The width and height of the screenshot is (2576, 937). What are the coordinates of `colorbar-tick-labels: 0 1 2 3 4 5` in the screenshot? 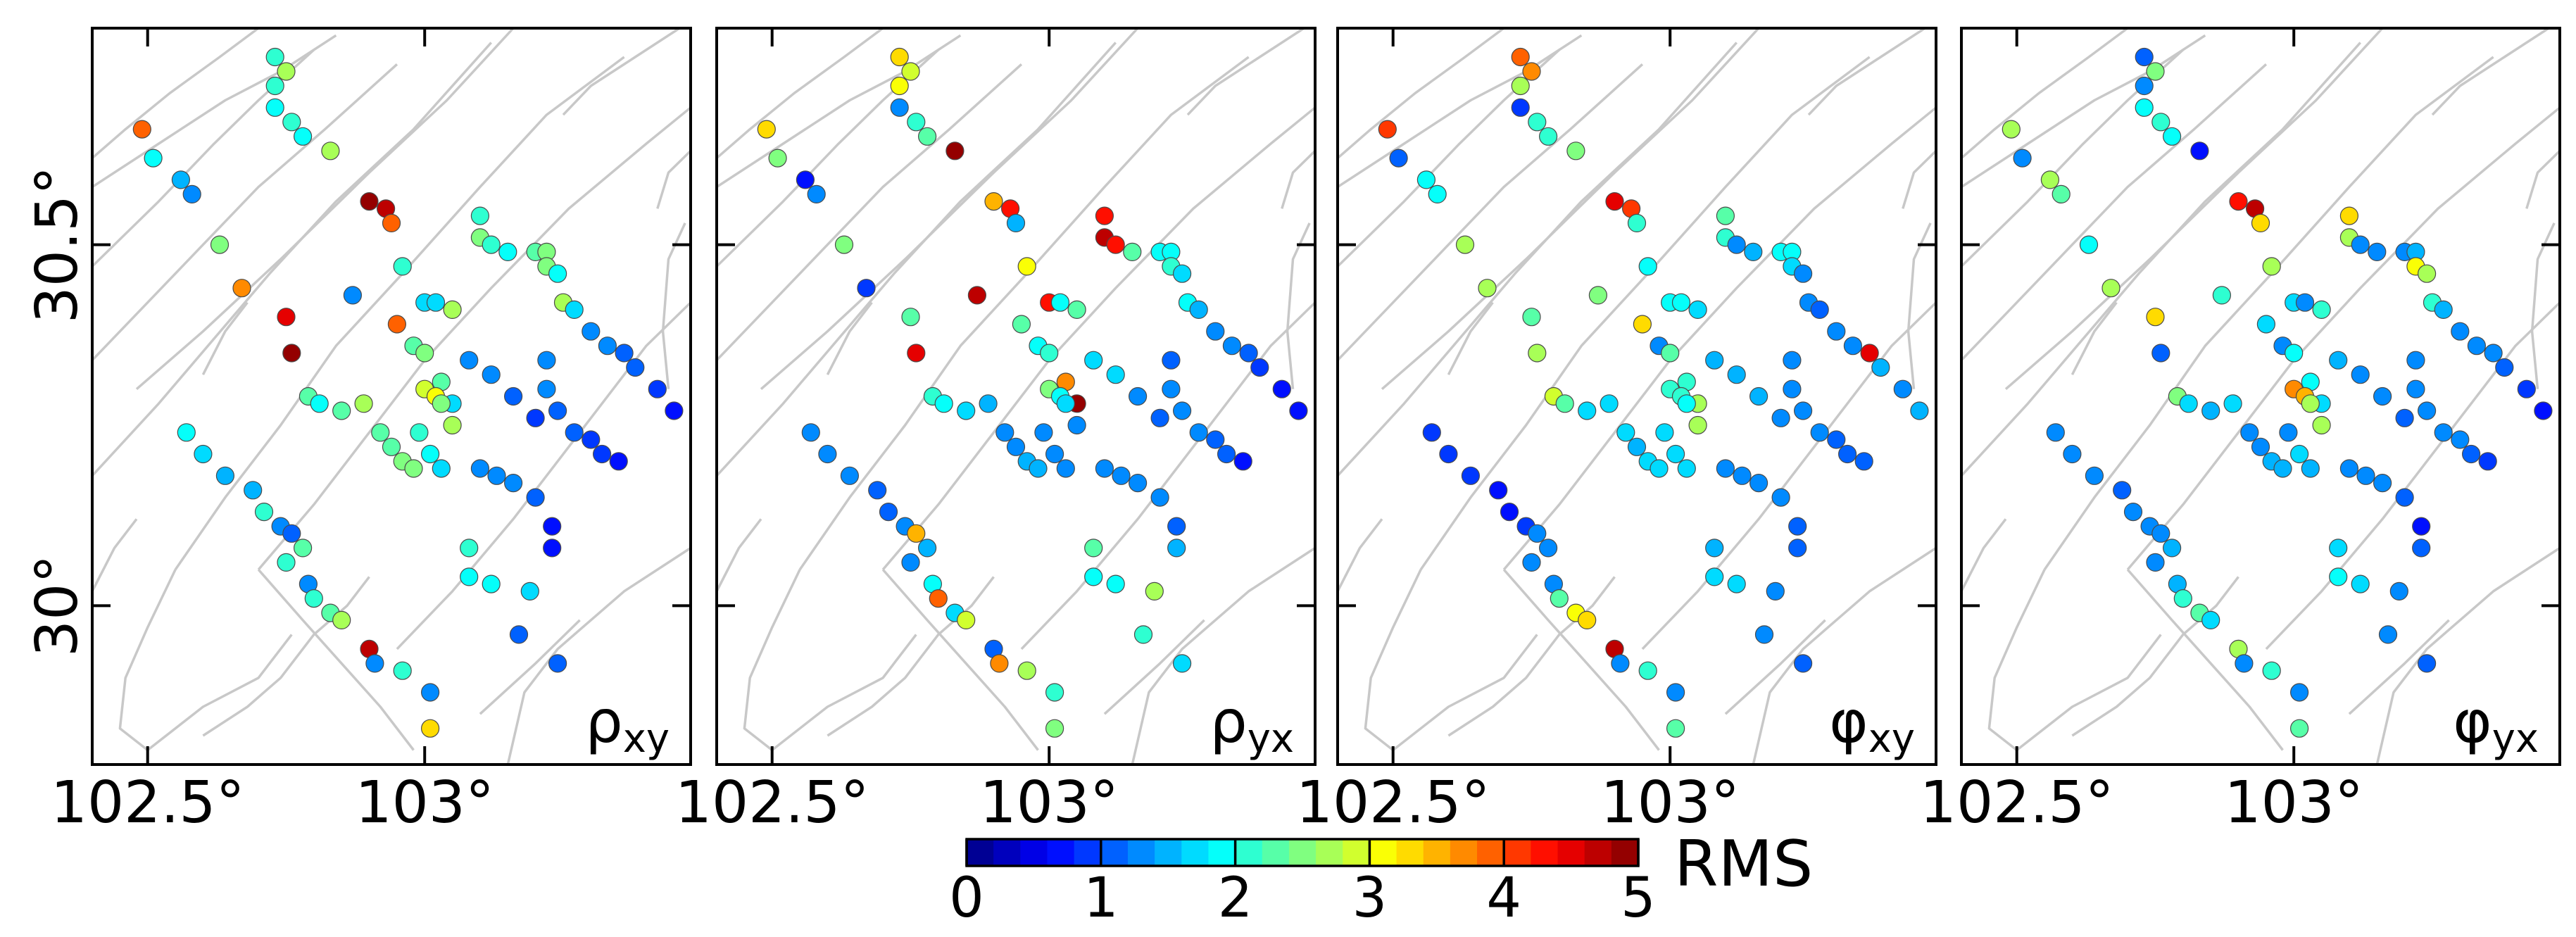 It's located at (1302, 898).